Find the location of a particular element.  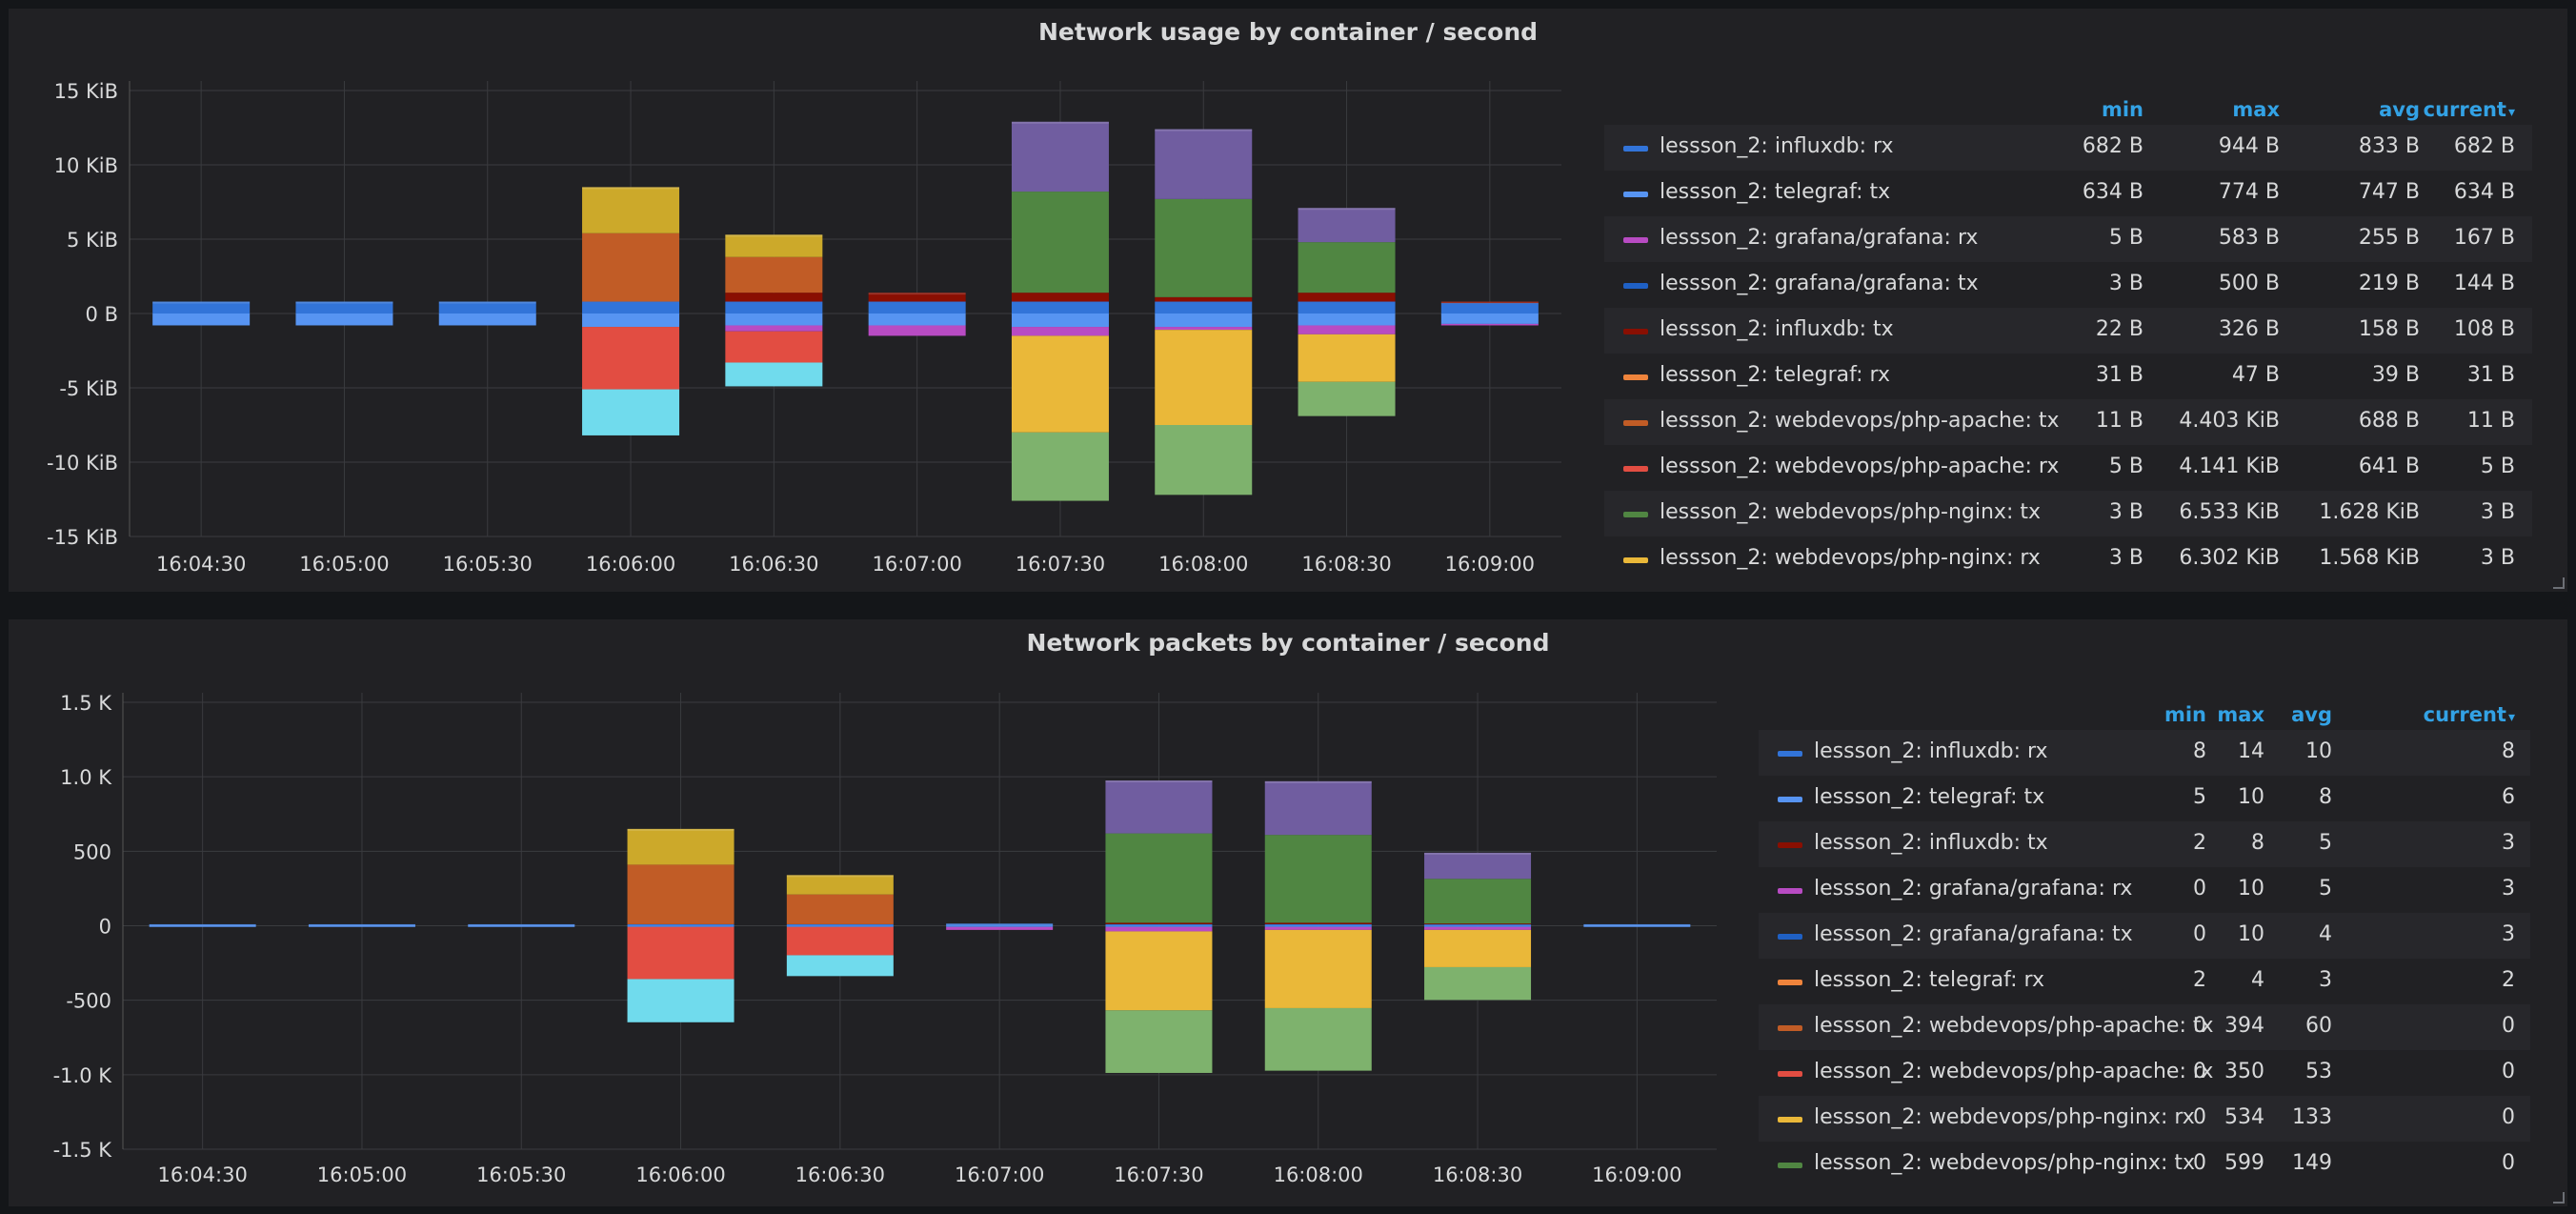

series-name: lessson_2: webdevops/php-apache: rx is located at coordinates (2014, 1072).